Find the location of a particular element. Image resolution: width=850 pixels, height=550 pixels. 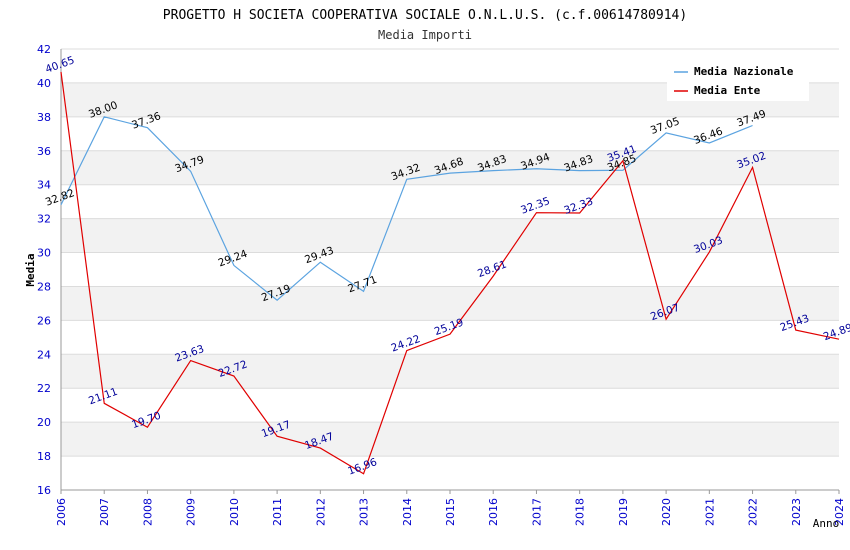

y-tick-label: 38 is located at coordinates (44, 117).